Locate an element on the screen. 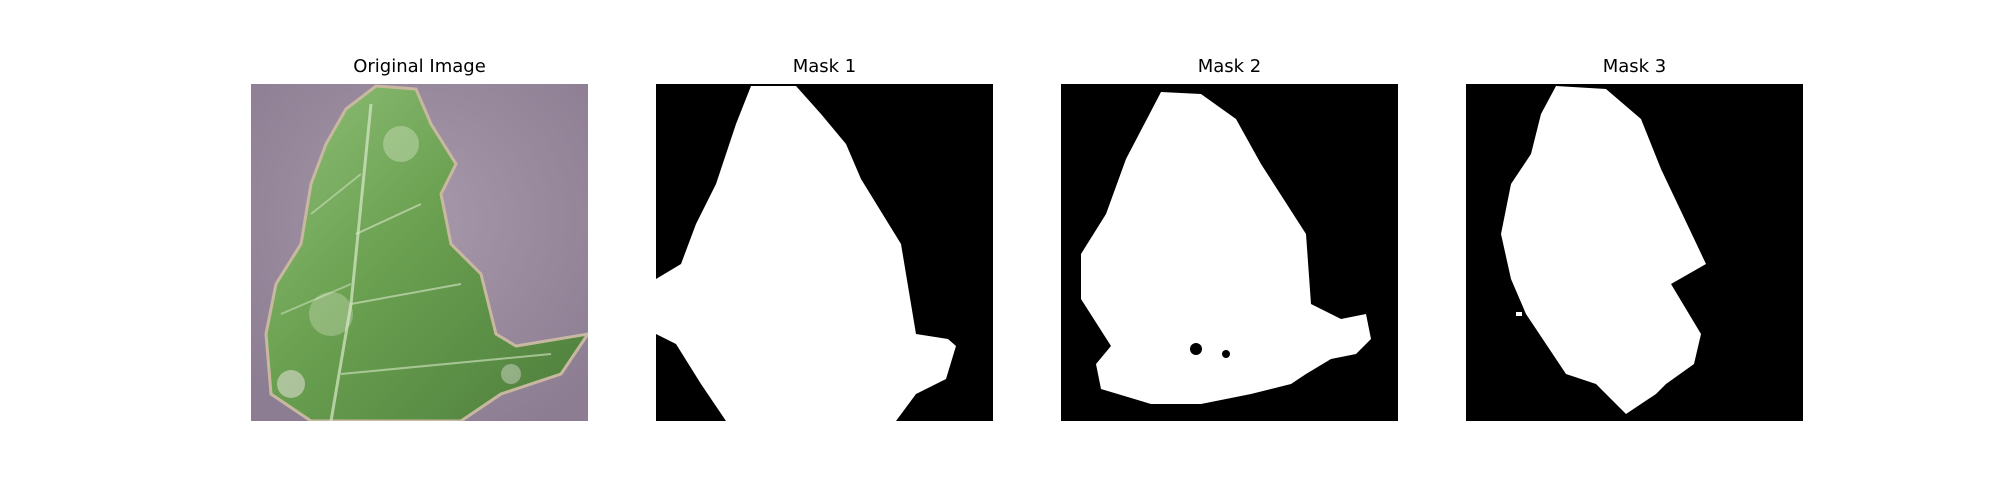  mask-3-shape is located at coordinates (1634, 252).